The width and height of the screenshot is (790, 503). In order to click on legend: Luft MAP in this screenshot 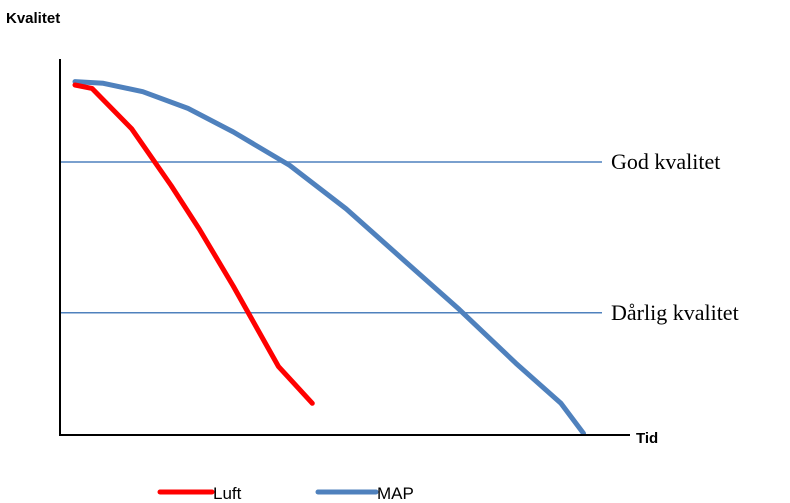, I will do `click(285, 493)`.